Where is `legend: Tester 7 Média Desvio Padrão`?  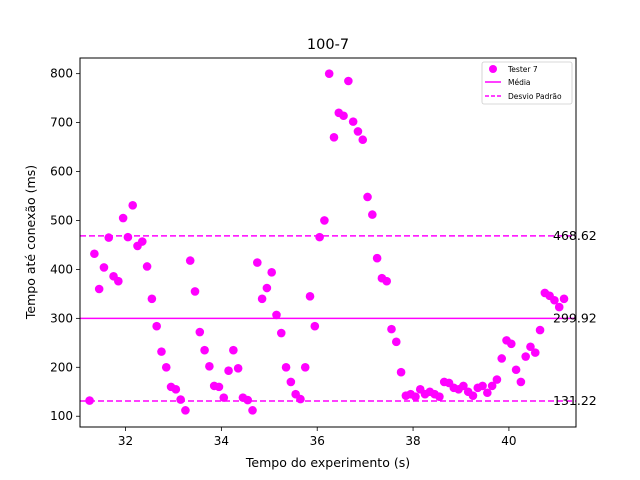
legend: Tester 7 Média Desvio Padrão is located at coordinates (527, 83).